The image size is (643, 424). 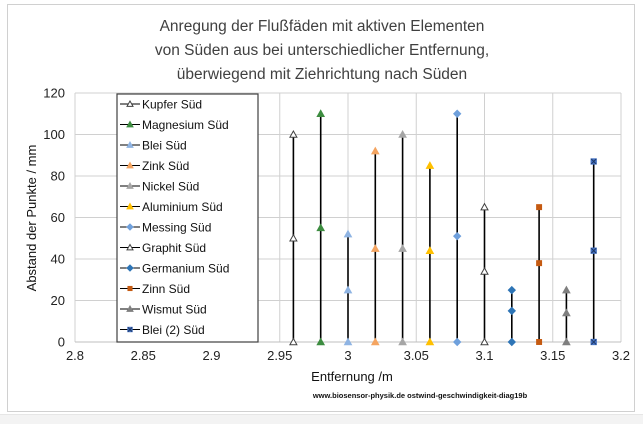 I want to click on y-tick-labels: 0 20 40 60 80 100 120, so click(x=54, y=218).